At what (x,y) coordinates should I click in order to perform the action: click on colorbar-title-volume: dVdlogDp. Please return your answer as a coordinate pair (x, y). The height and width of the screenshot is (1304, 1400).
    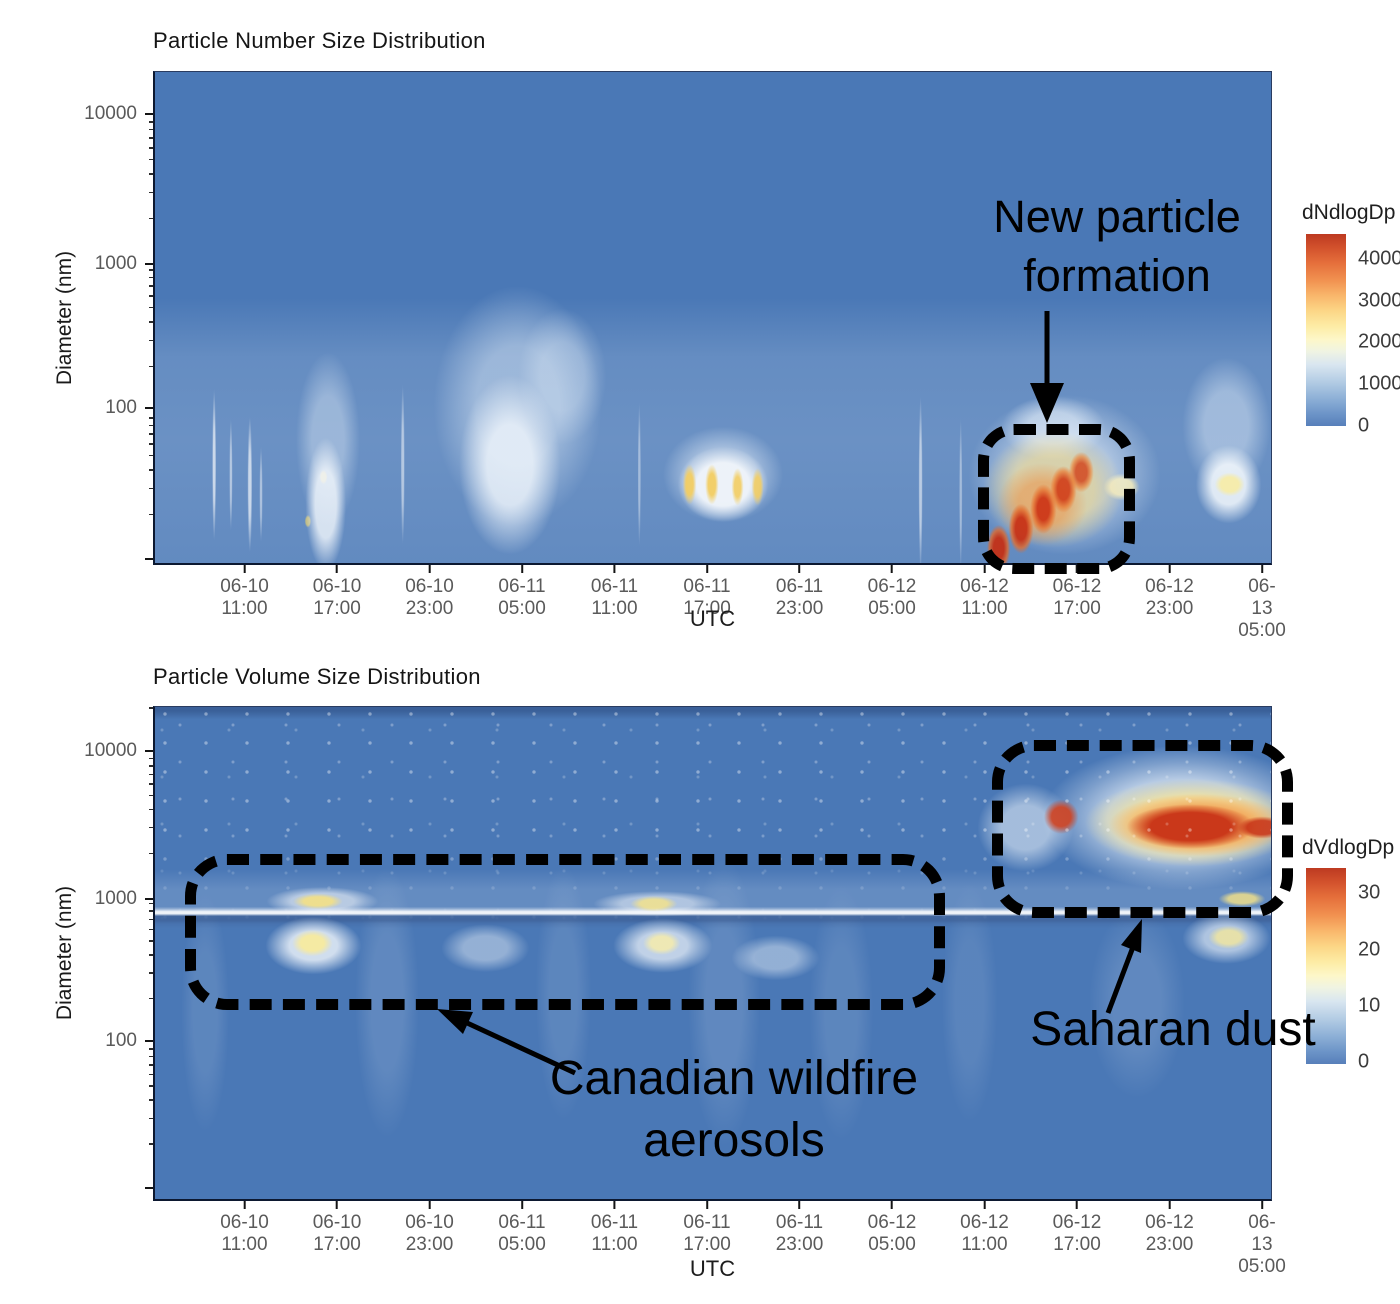
    Looking at the image, I should click on (1348, 847).